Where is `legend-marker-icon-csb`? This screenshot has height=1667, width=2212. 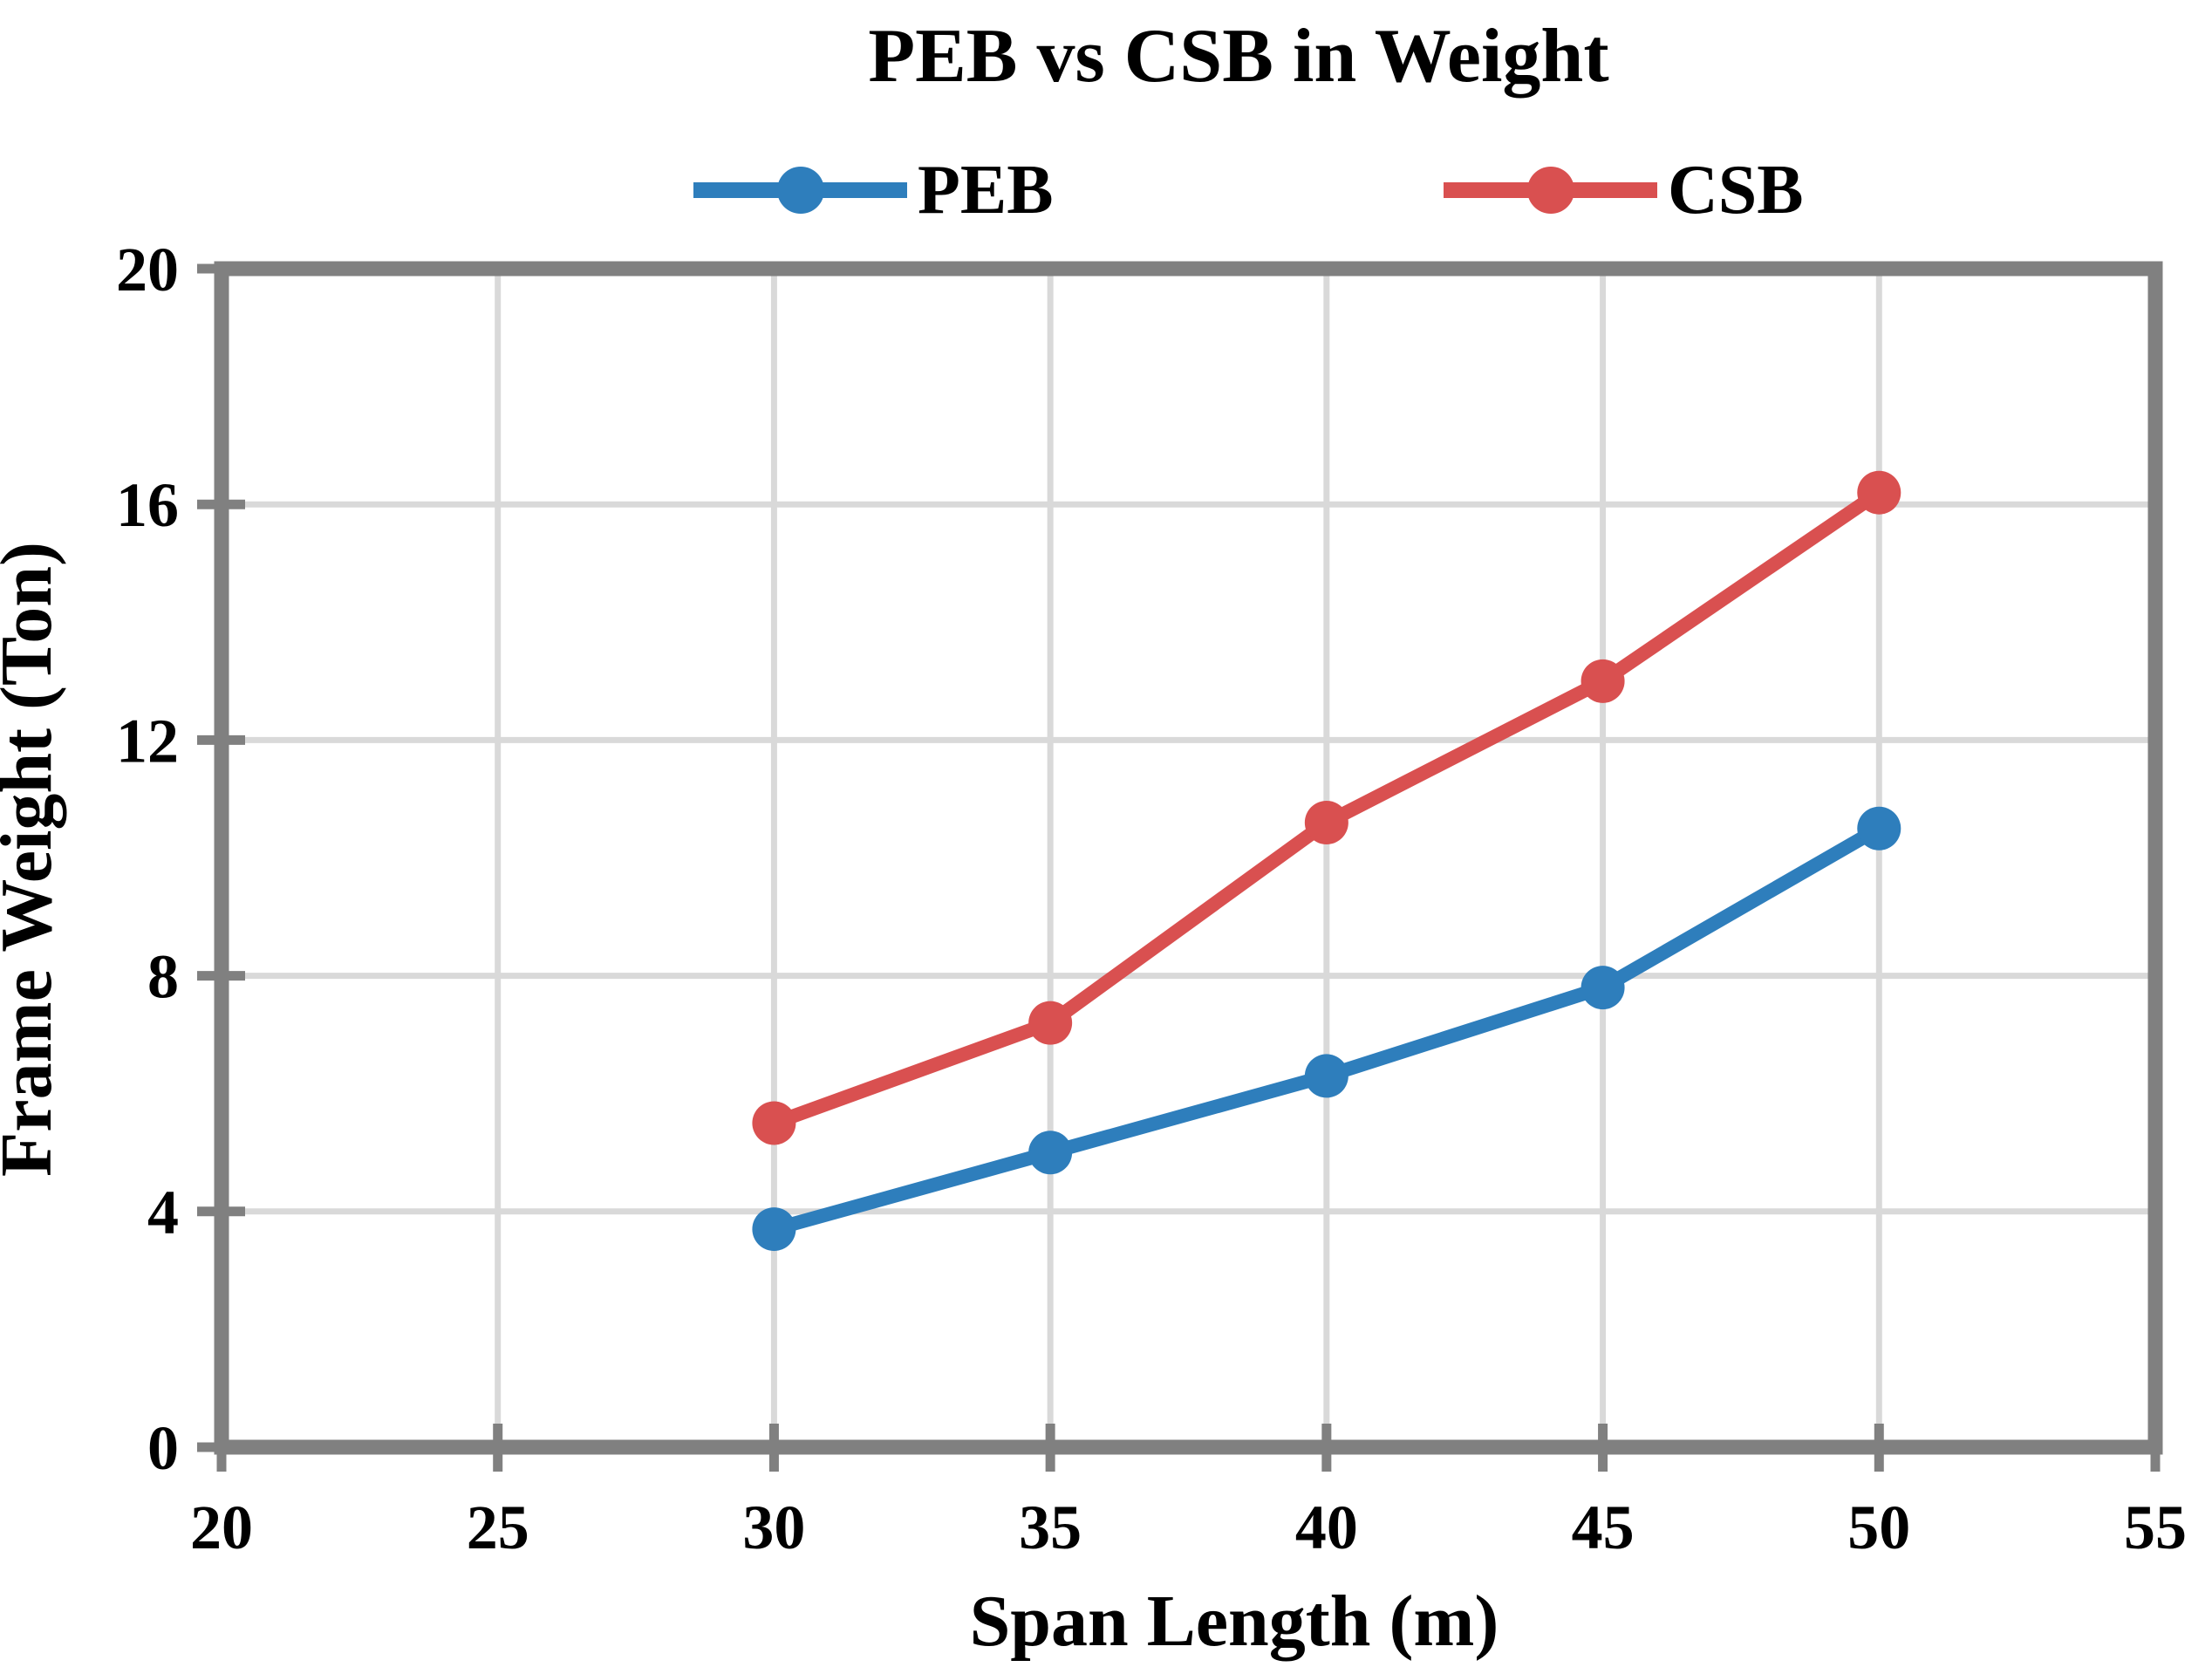 legend-marker-icon-csb is located at coordinates (1550, 190).